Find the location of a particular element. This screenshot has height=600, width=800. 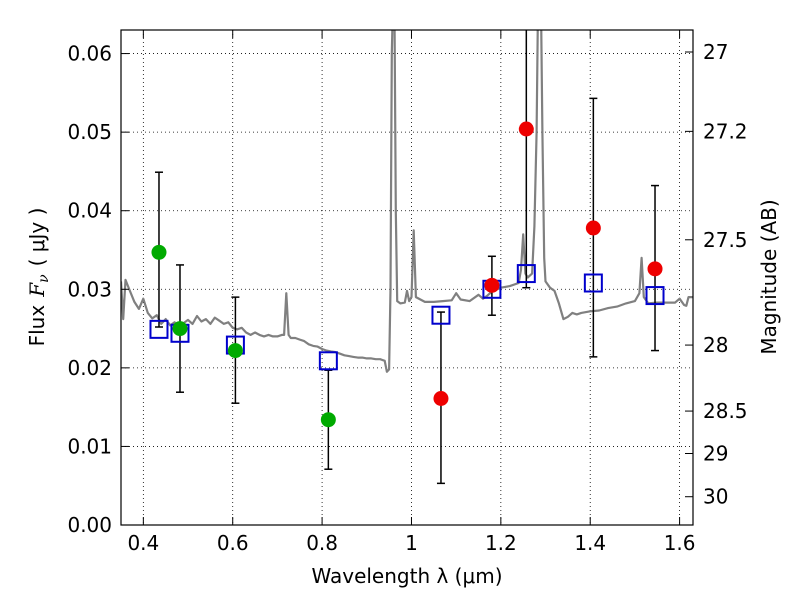

x-tick-label: 0.8 is located at coordinates (322, 543).